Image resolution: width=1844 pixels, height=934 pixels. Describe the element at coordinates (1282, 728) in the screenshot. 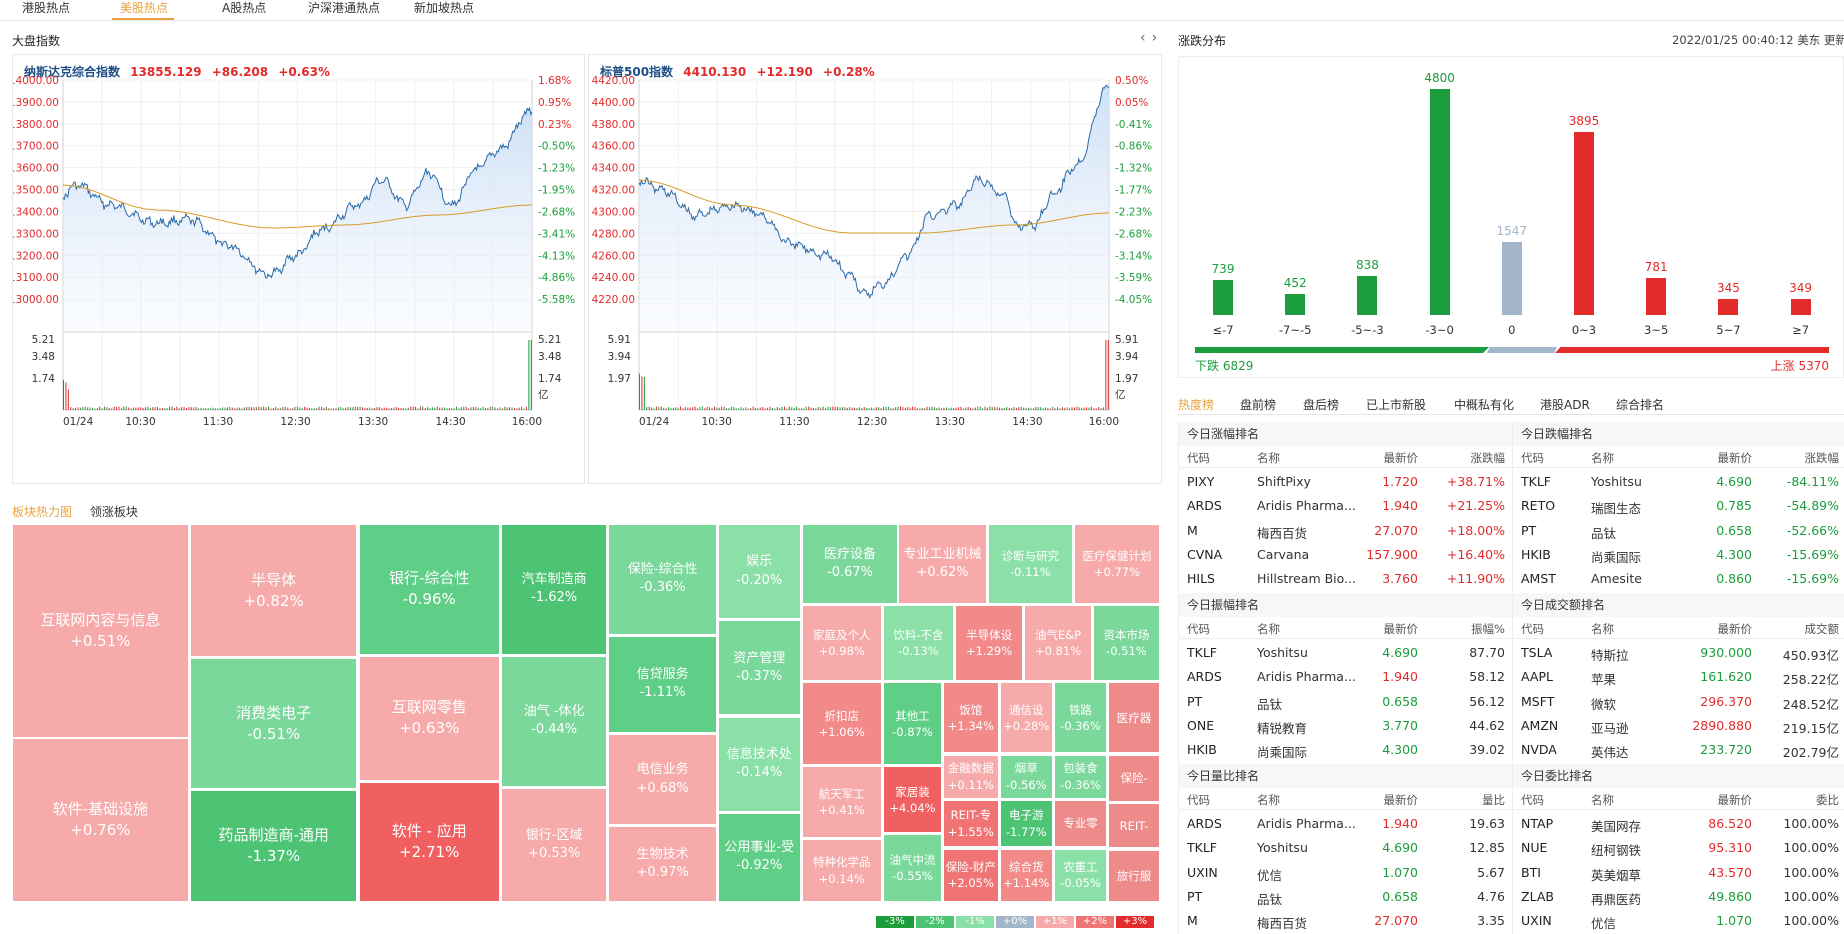

I see `stock-name: 精锐教育` at that location.